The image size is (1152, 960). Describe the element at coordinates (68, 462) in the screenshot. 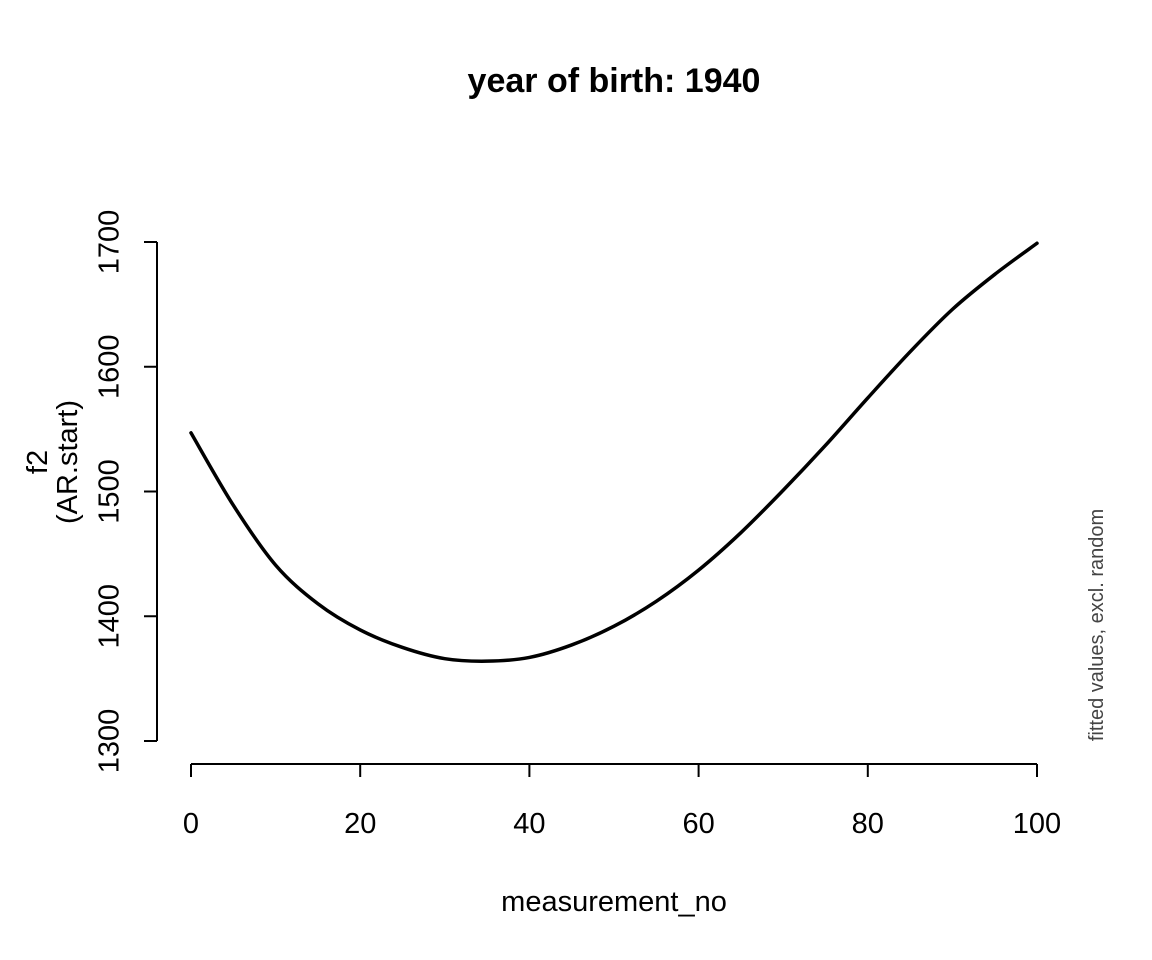

I see `y-axis-label-line2: (AR.start)` at that location.